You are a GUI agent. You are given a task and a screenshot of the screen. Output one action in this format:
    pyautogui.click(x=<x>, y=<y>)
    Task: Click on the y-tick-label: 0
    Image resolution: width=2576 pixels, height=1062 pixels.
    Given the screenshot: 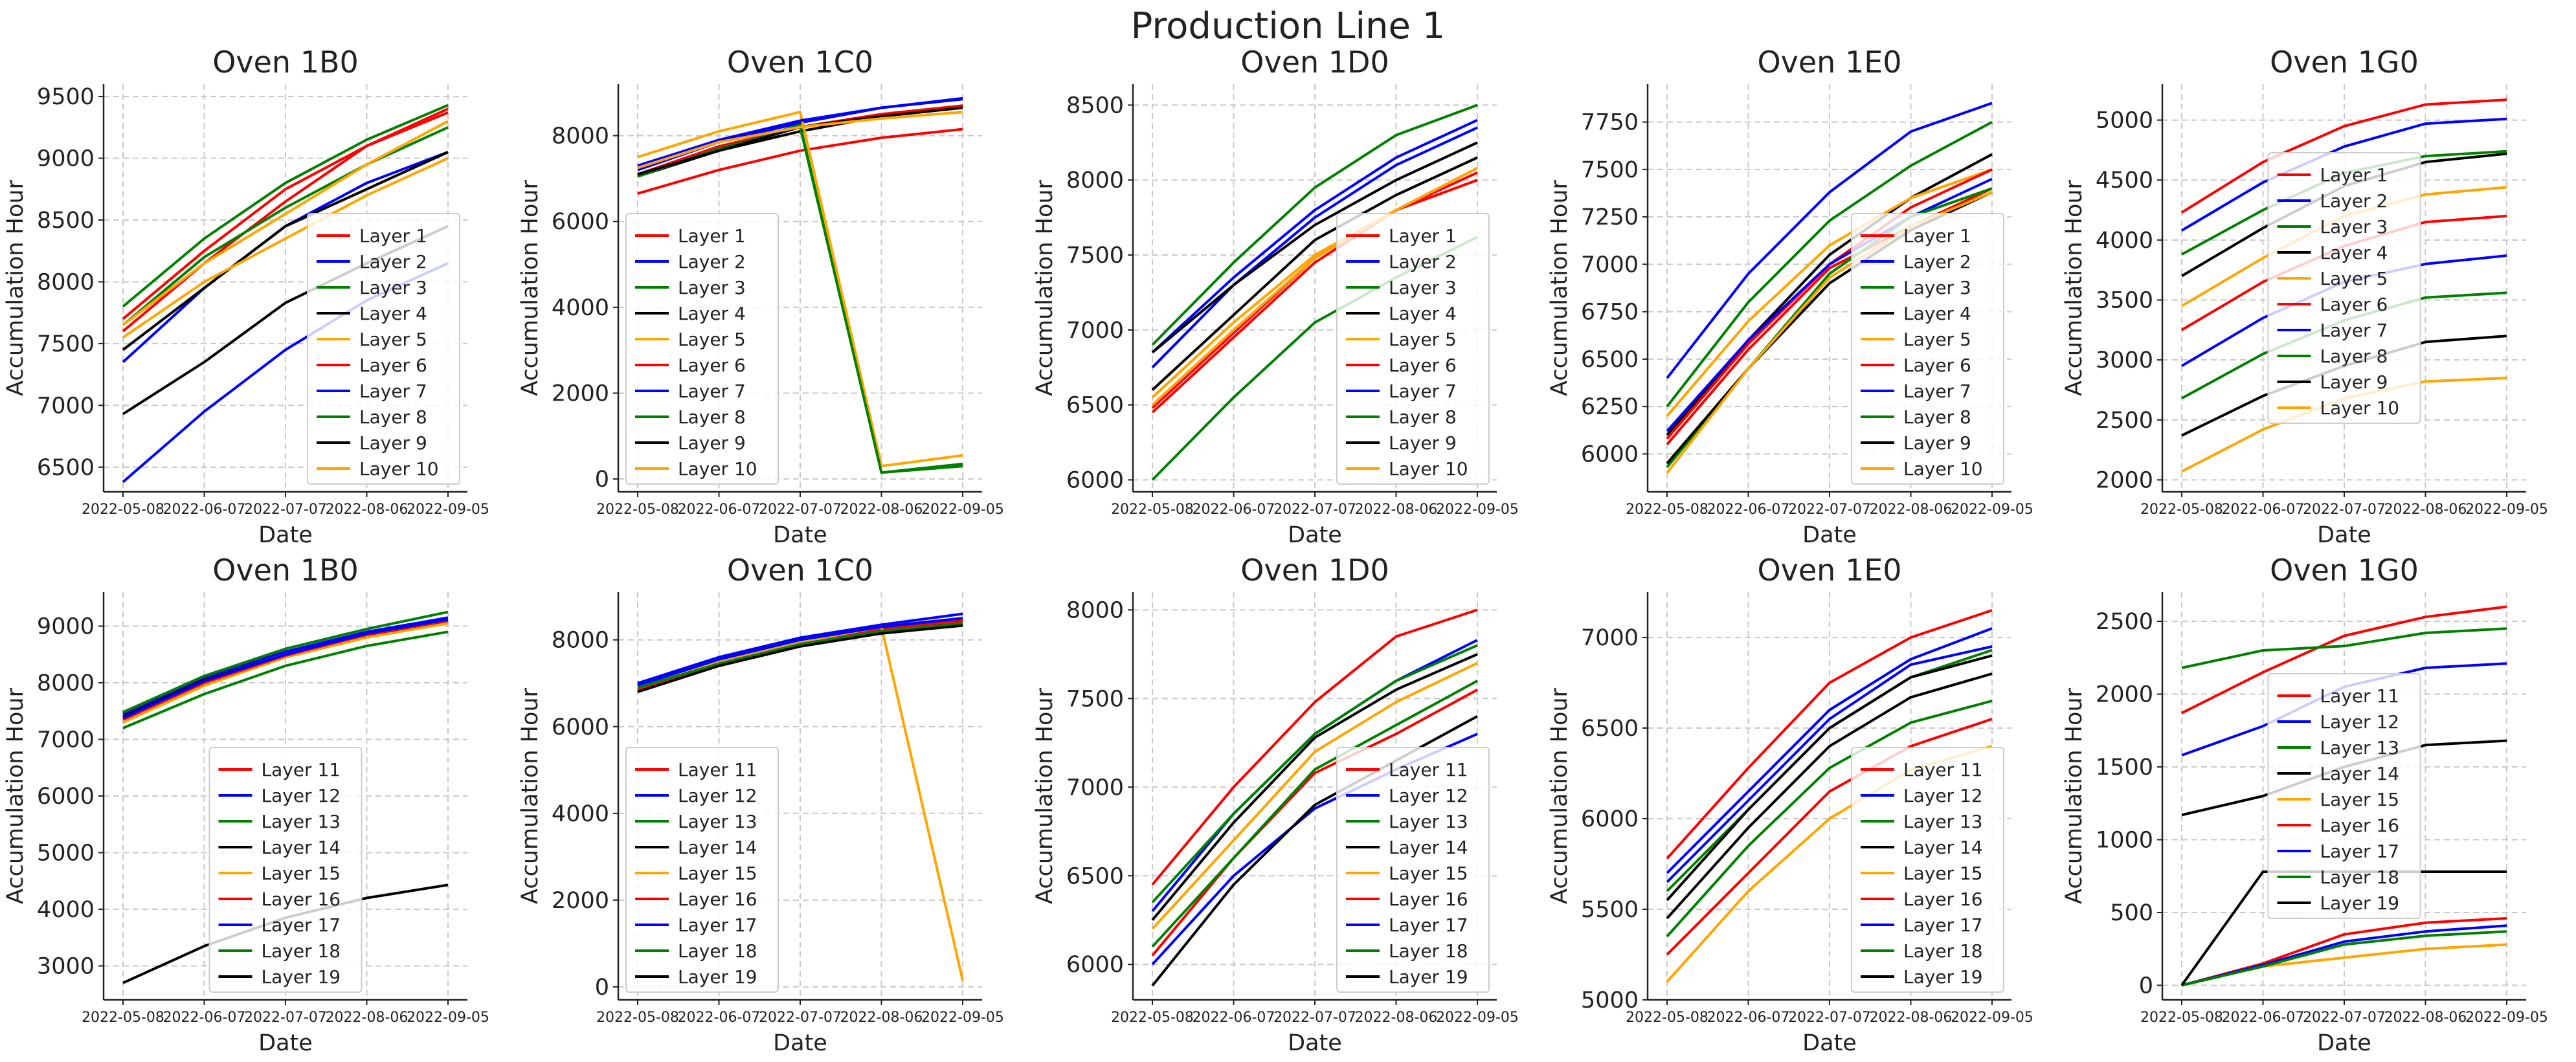 What is the action you would take?
    pyautogui.click(x=2146, y=986)
    